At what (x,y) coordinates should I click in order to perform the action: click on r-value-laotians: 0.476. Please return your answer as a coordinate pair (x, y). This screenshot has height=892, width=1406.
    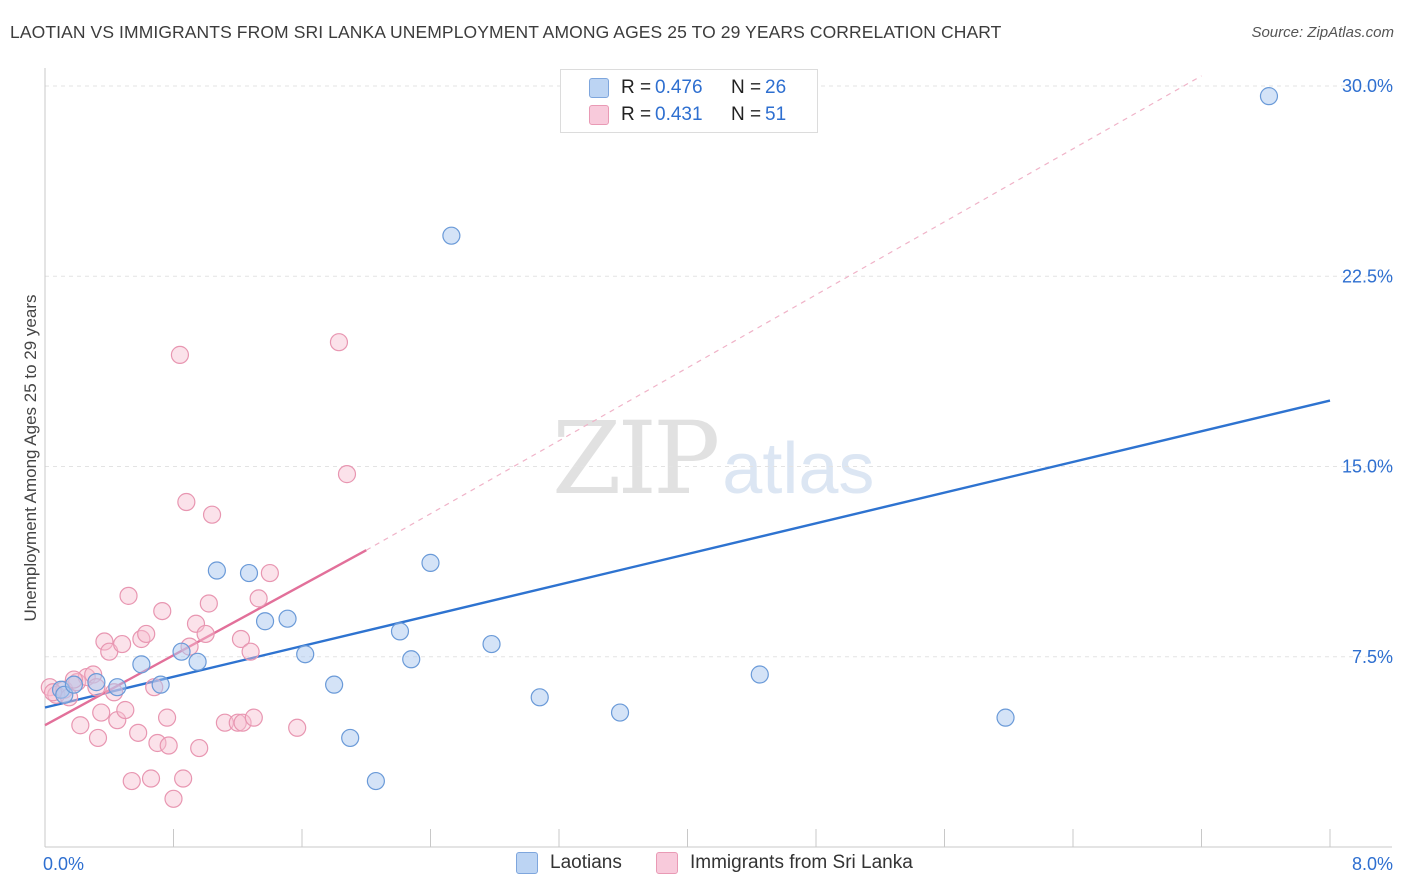
    Looking at the image, I should click on (679, 87).